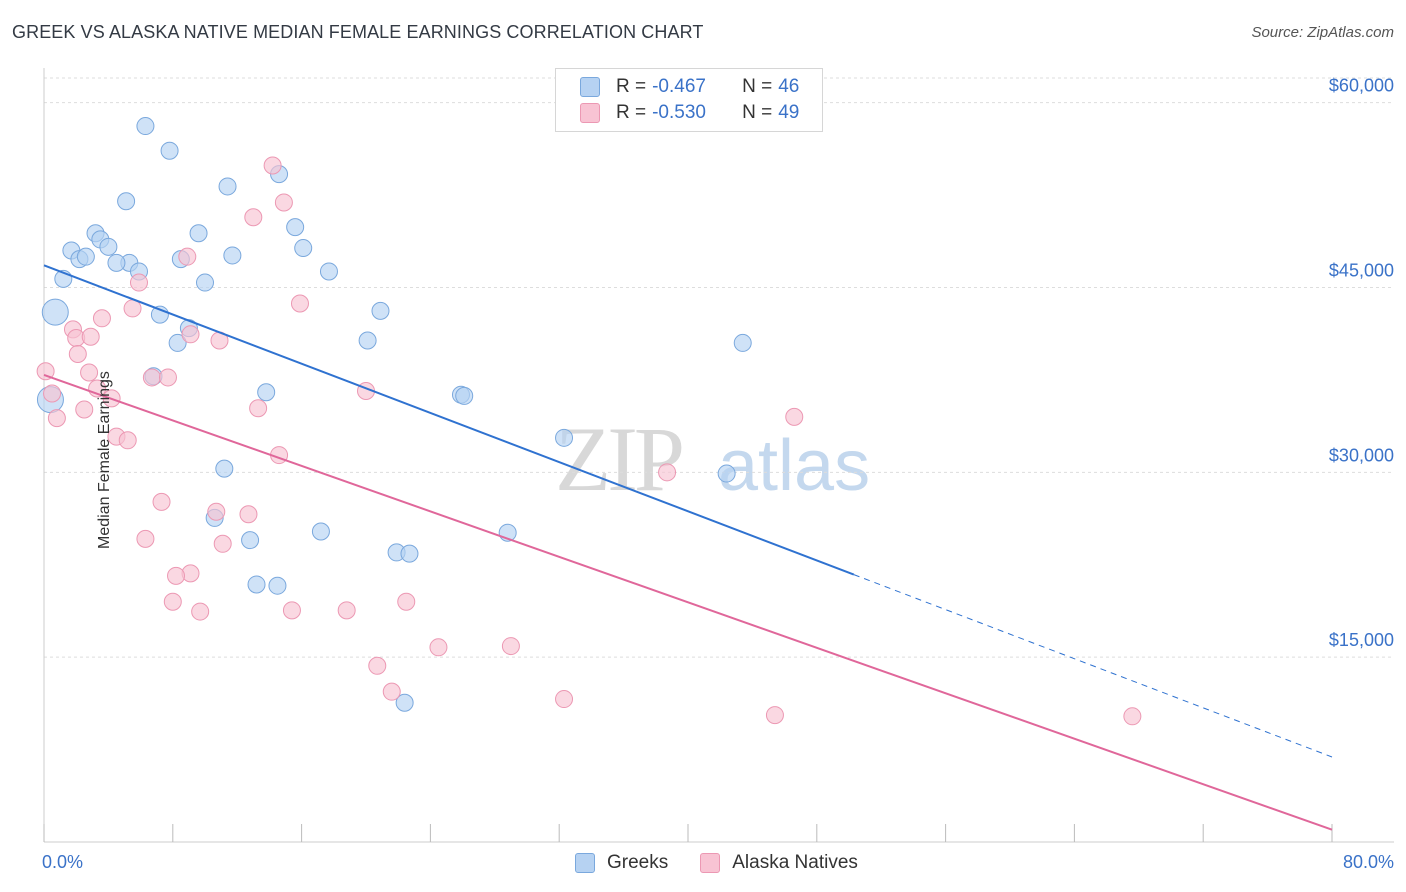  I want to click on series-swatch-greeks, so click(585, 863).